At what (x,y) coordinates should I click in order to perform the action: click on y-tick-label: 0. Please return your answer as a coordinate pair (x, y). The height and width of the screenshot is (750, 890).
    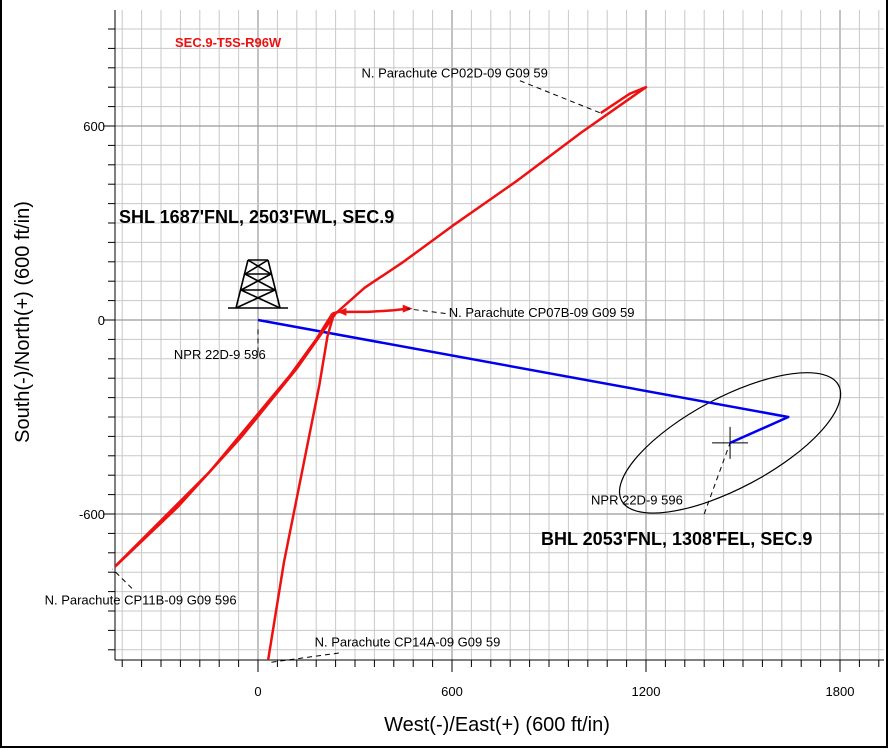
    Looking at the image, I should click on (101, 320).